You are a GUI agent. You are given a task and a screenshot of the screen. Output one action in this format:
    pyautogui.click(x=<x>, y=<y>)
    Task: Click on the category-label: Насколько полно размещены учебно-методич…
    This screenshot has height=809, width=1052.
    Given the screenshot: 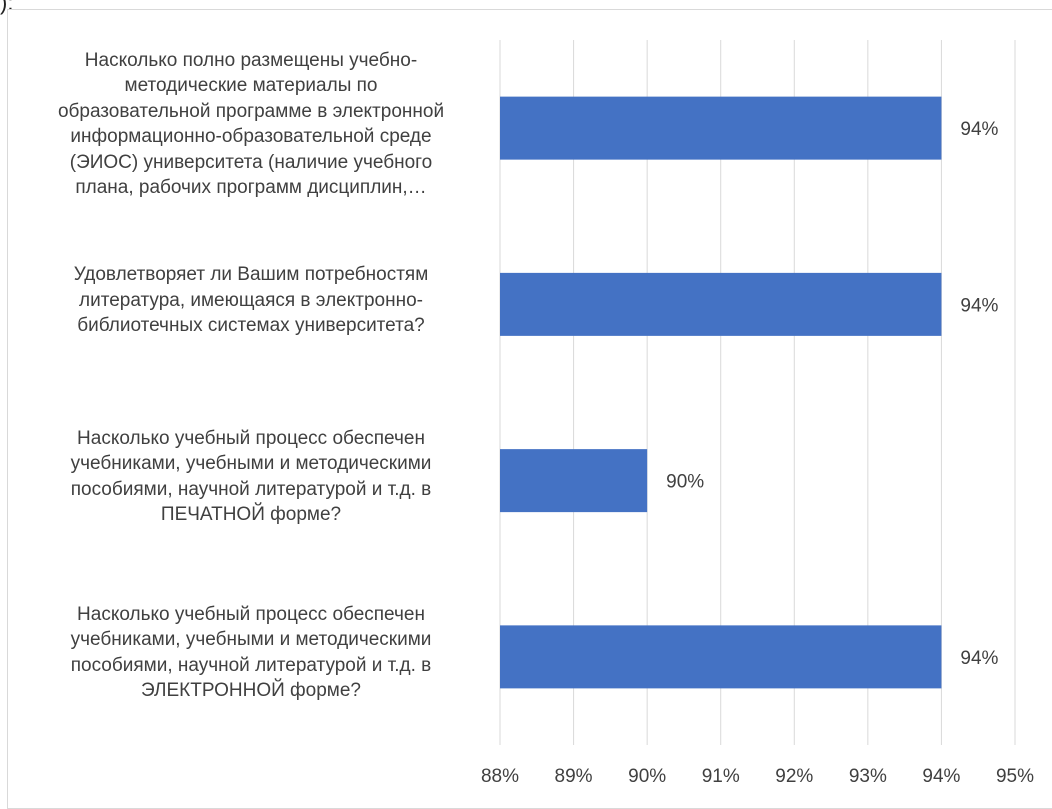 What is the action you would take?
    pyautogui.click(x=251, y=124)
    